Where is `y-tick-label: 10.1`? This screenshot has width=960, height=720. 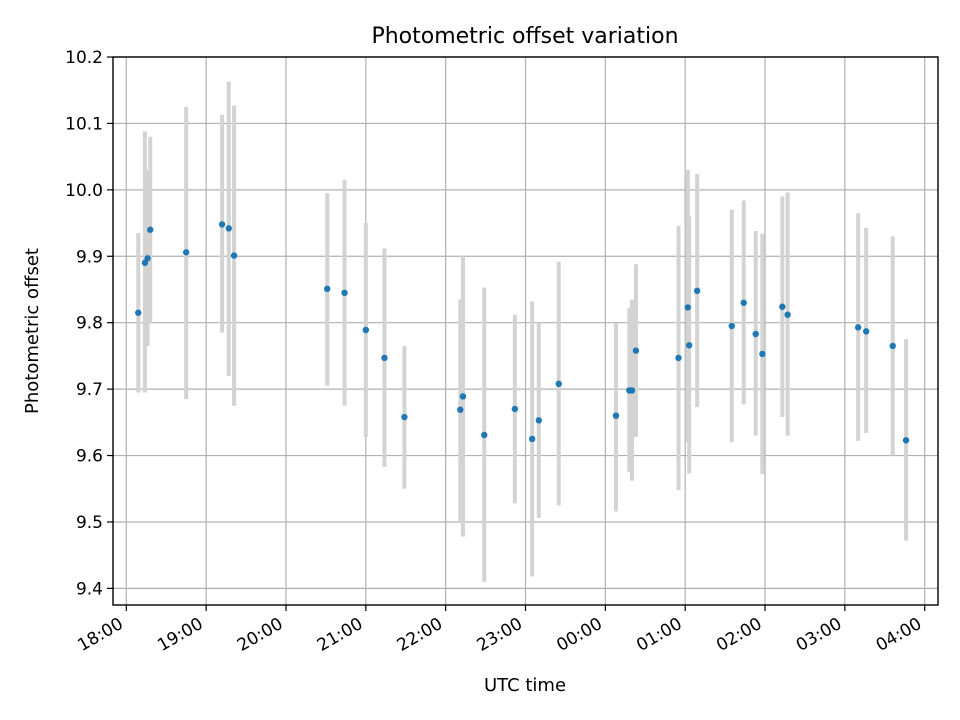
y-tick-label: 10.1 is located at coordinates (84, 124).